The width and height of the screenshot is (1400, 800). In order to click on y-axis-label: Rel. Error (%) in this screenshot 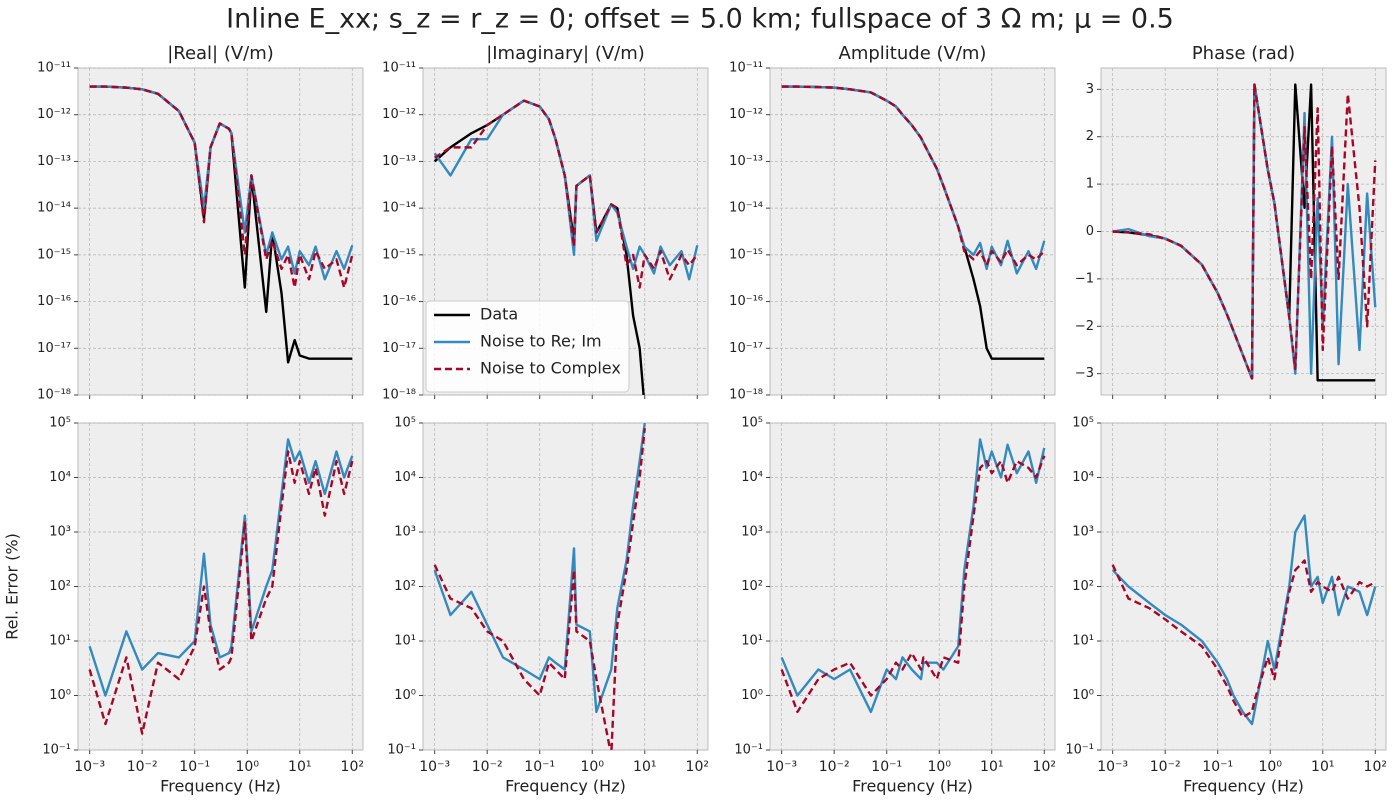, I will do `click(12, 586)`.